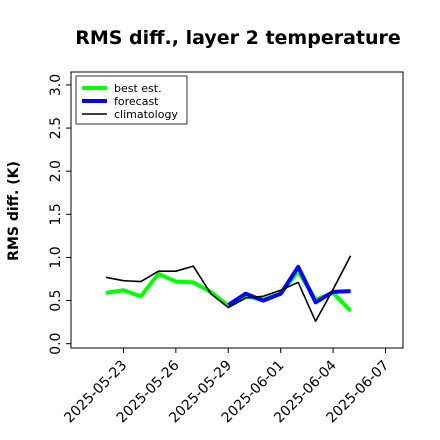  Describe the element at coordinates (238, 38) in the screenshot. I see `chart-title: RMS diff., layer 2 temperature` at that location.